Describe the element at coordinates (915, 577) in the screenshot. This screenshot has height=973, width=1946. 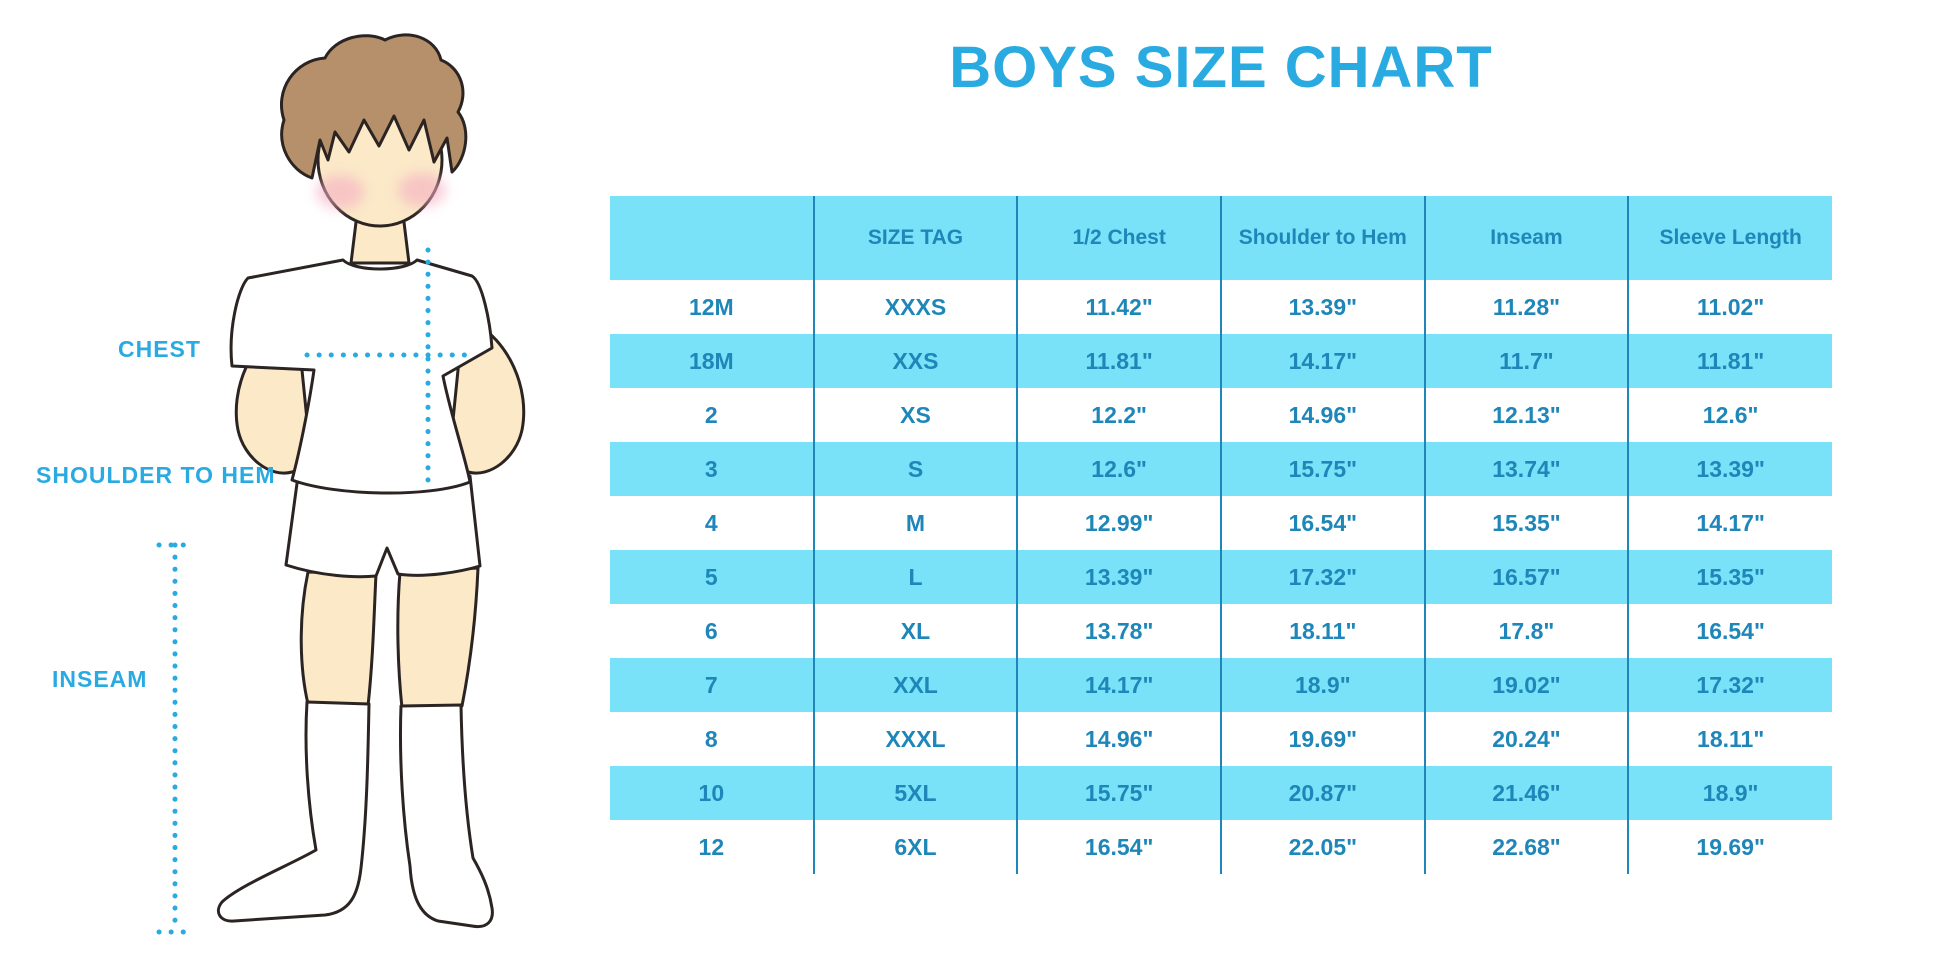
I see `value-cell: L` at that location.